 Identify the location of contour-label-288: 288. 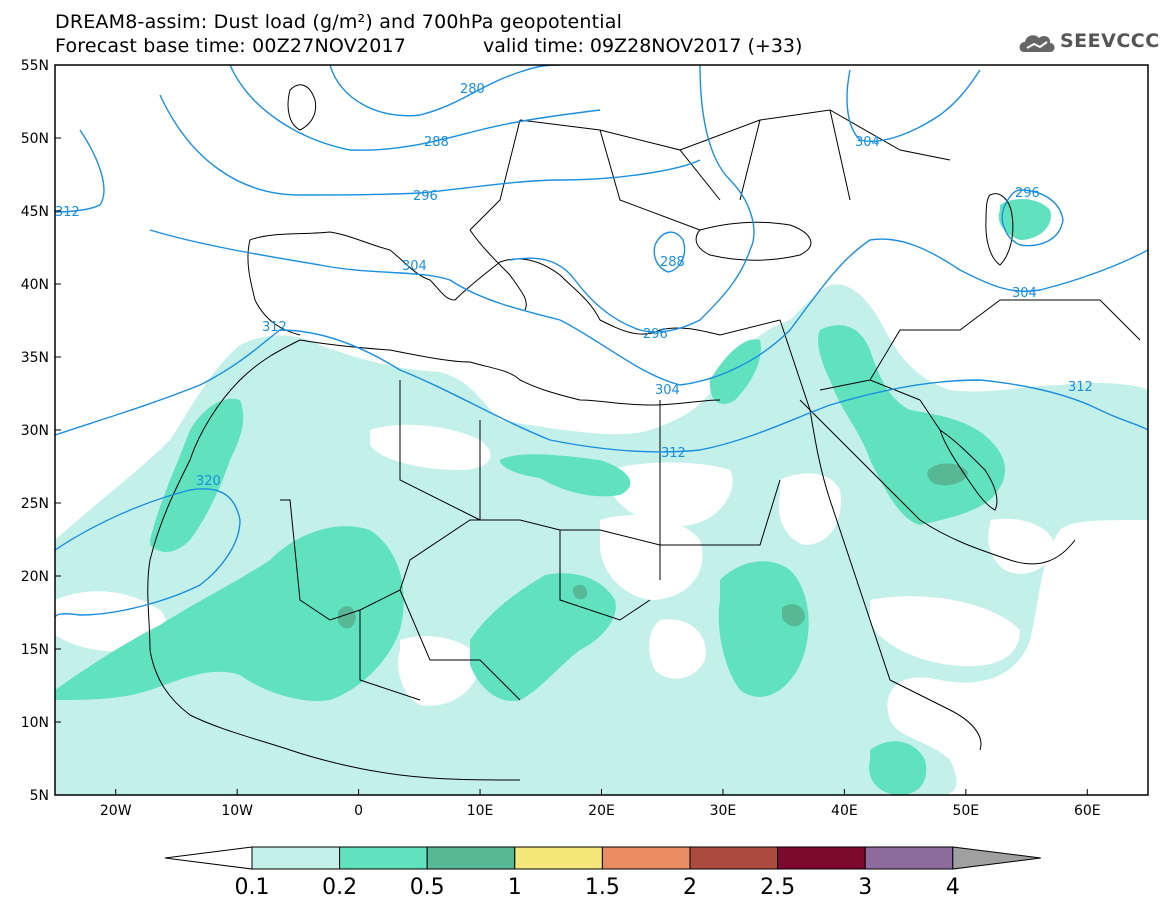
(436, 142).